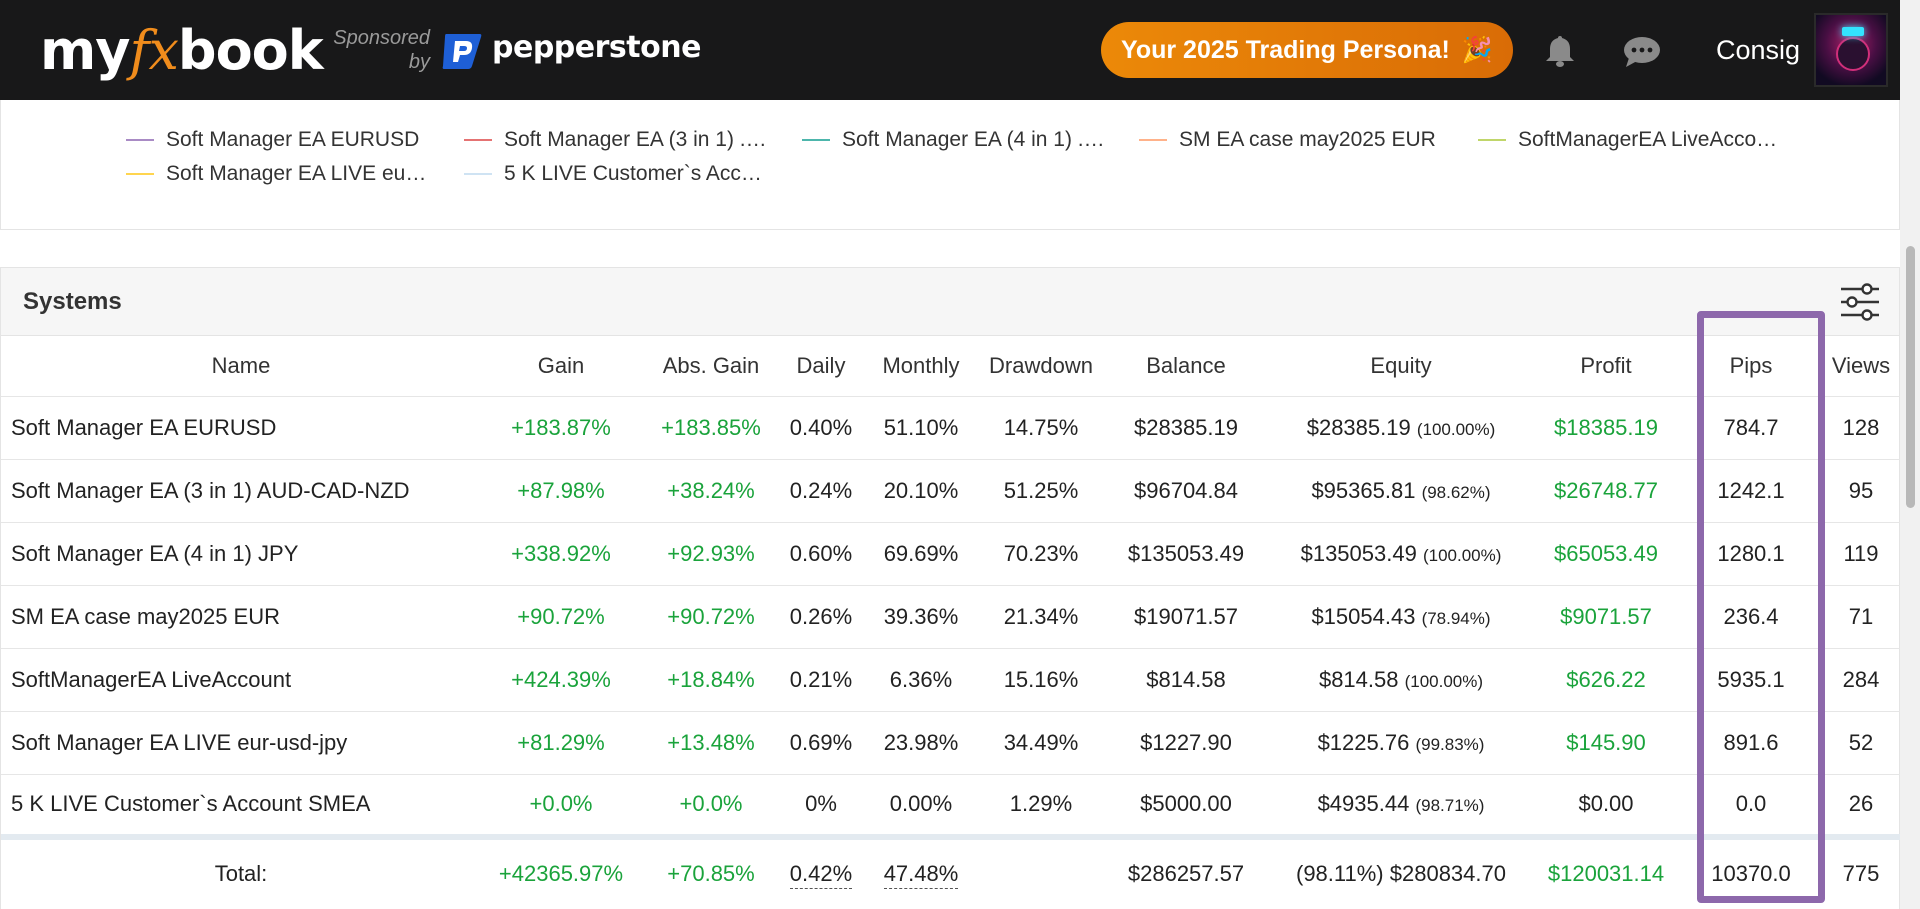 This screenshot has width=1920, height=909. What do you see at coordinates (1861, 680) in the screenshot?
I see `views-cell: 284` at bounding box center [1861, 680].